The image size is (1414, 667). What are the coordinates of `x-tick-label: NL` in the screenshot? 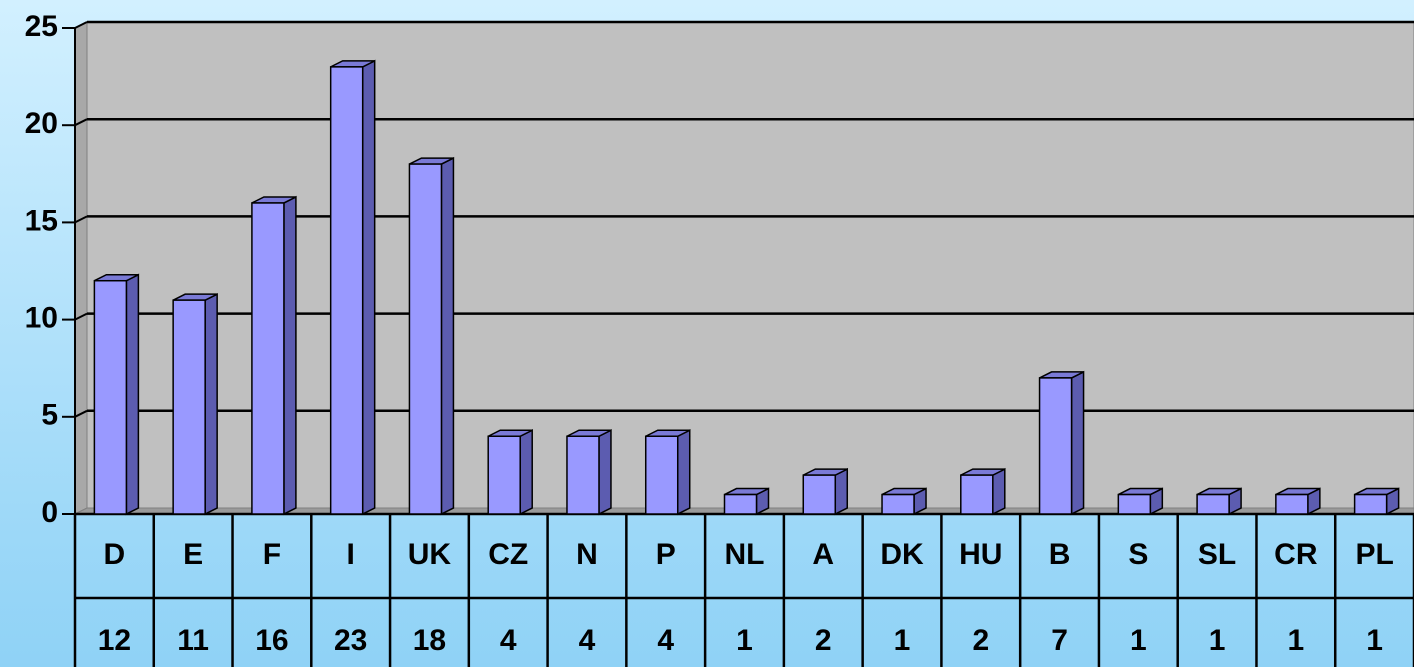 It's located at (745, 554).